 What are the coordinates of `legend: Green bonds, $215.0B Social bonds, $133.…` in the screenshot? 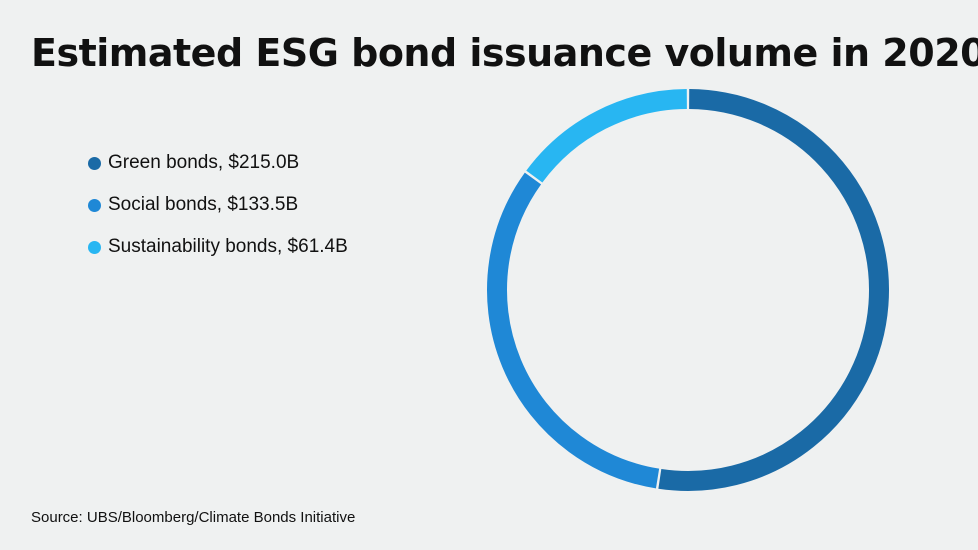 It's located at (218, 205).